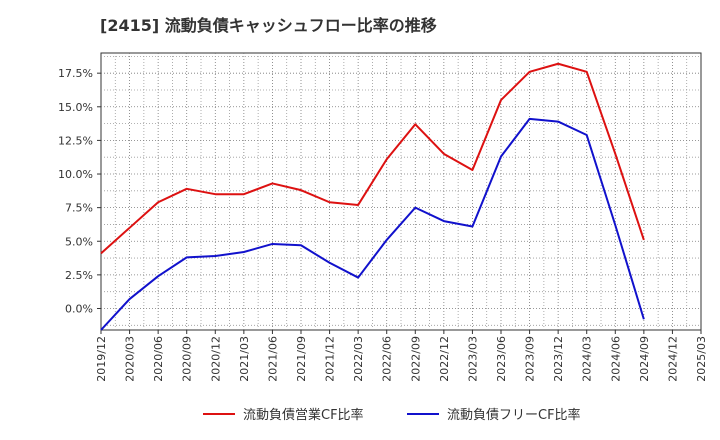 Image resolution: width=720 pixels, height=440 pixels. I want to click on x-tick-label: 2022/03, so click(358, 359).